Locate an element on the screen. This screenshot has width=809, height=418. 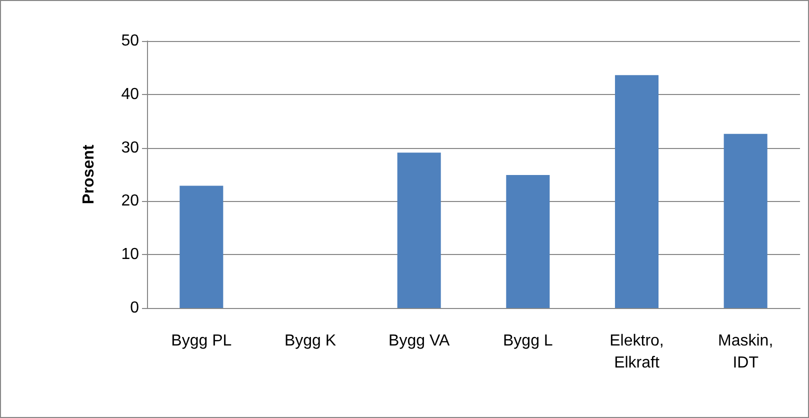
y-tick-label: 0 is located at coordinates (135, 308).